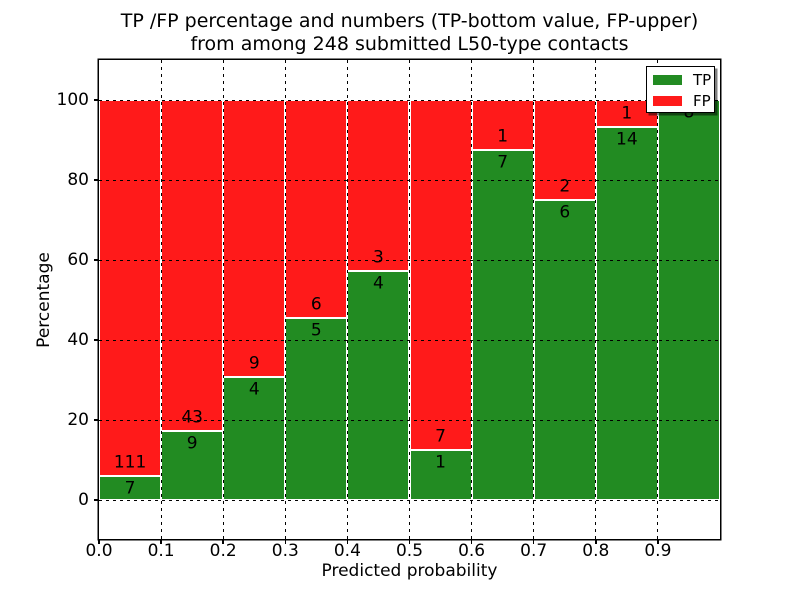  Describe the element at coordinates (627, 139) in the screenshot. I see `tp-count-label: 14` at that location.